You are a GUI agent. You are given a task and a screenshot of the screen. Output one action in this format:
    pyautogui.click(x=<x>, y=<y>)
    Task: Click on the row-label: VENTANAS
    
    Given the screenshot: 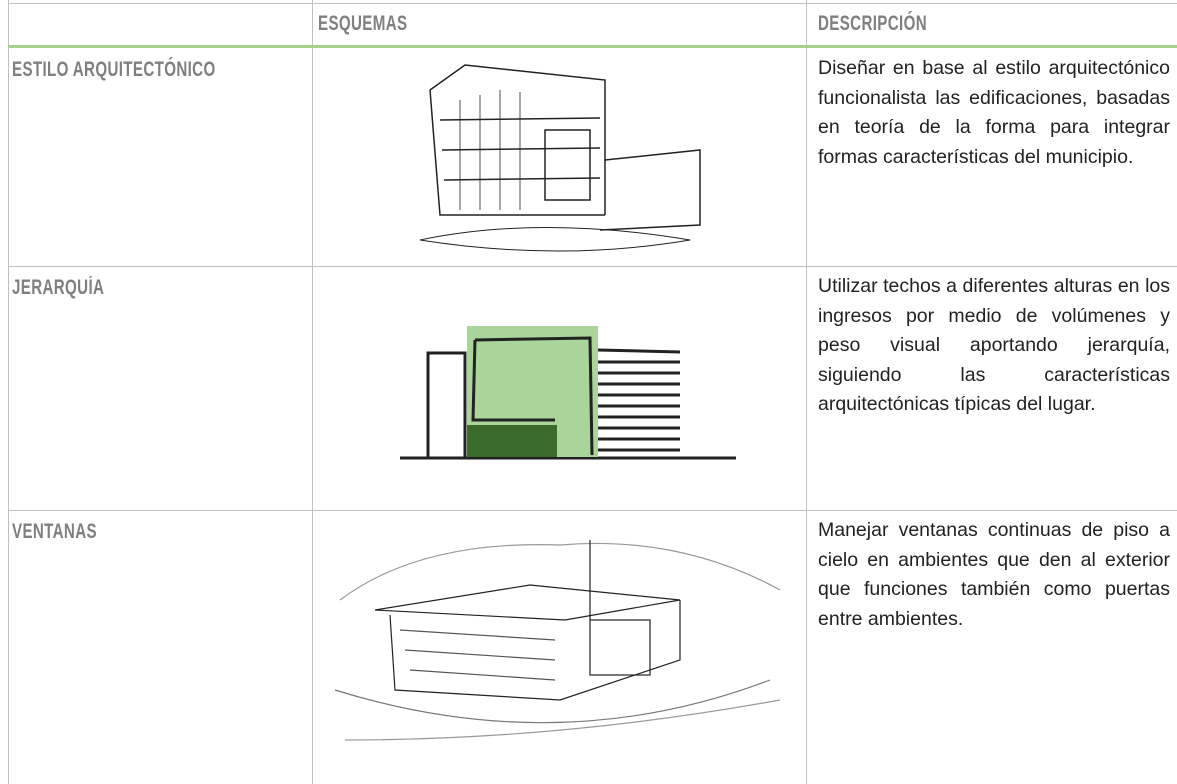 What is the action you would take?
    pyautogui.click(x=54, y=531)
    